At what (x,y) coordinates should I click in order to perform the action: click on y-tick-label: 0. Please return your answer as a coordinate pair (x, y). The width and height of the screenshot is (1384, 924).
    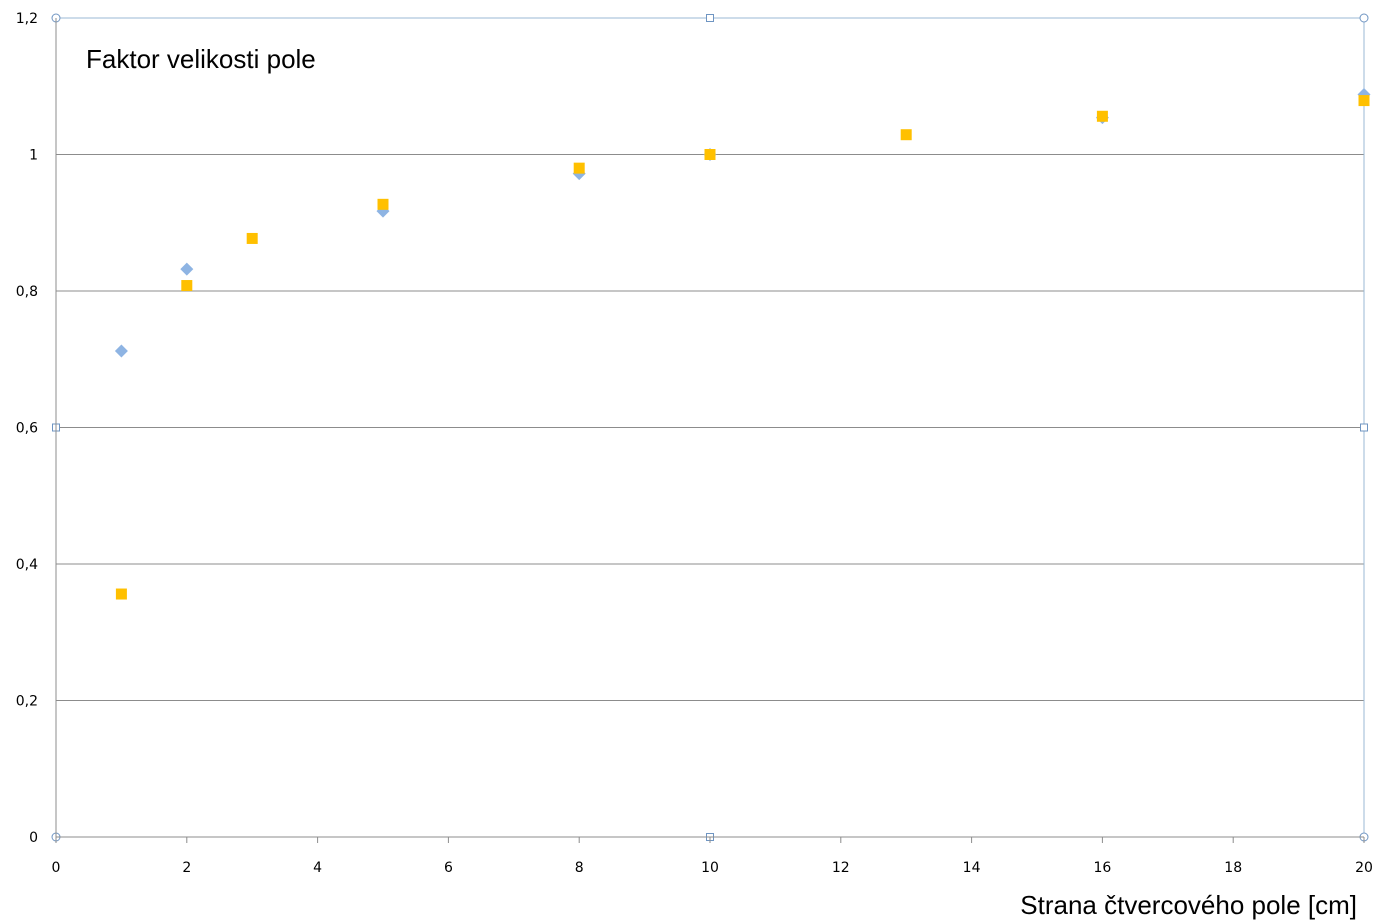
    Looking at the image, I should click on (33, 838).